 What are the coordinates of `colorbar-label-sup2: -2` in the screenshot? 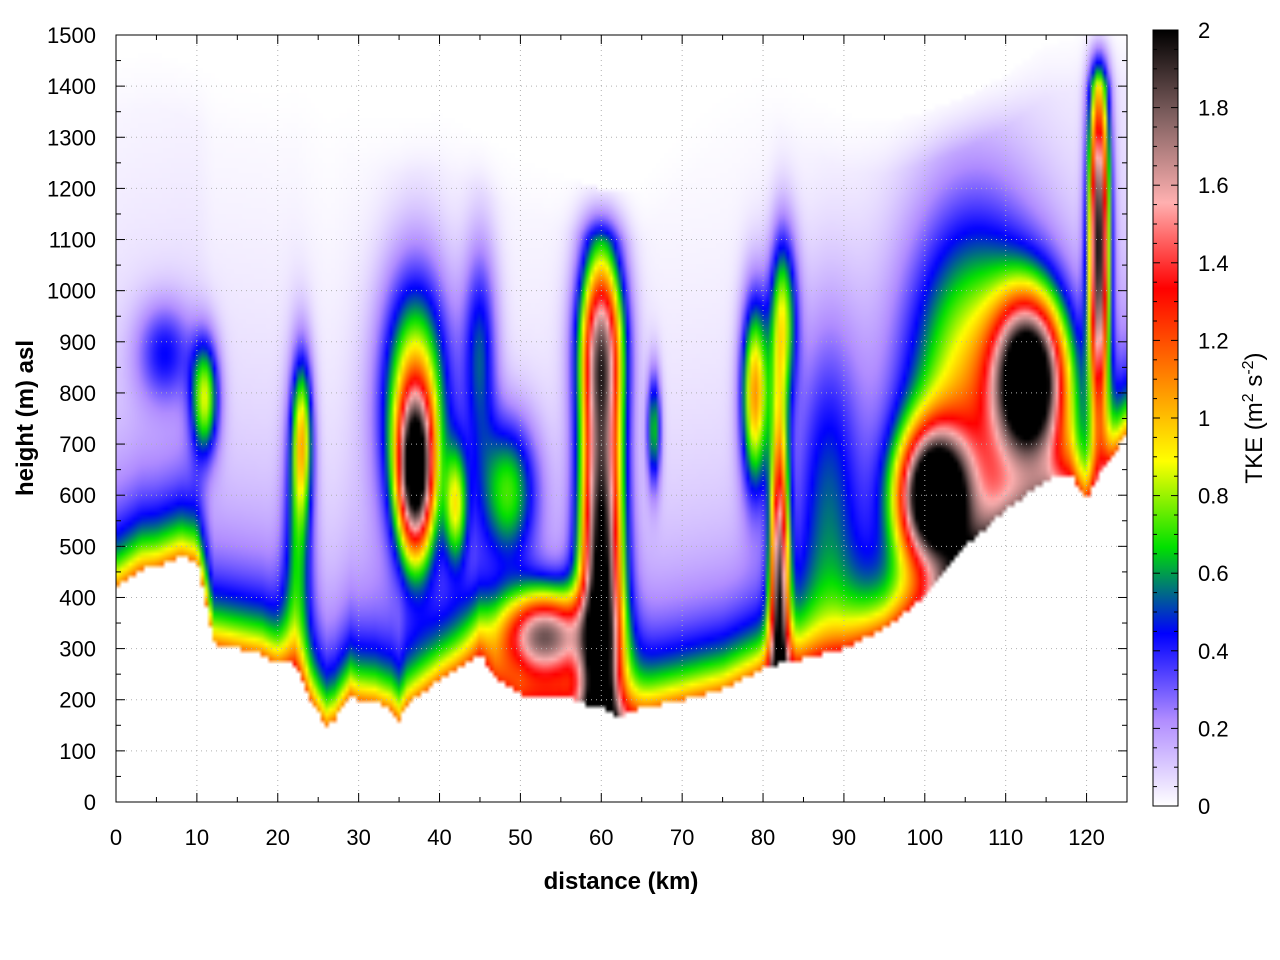 It's located at (1248, 367).